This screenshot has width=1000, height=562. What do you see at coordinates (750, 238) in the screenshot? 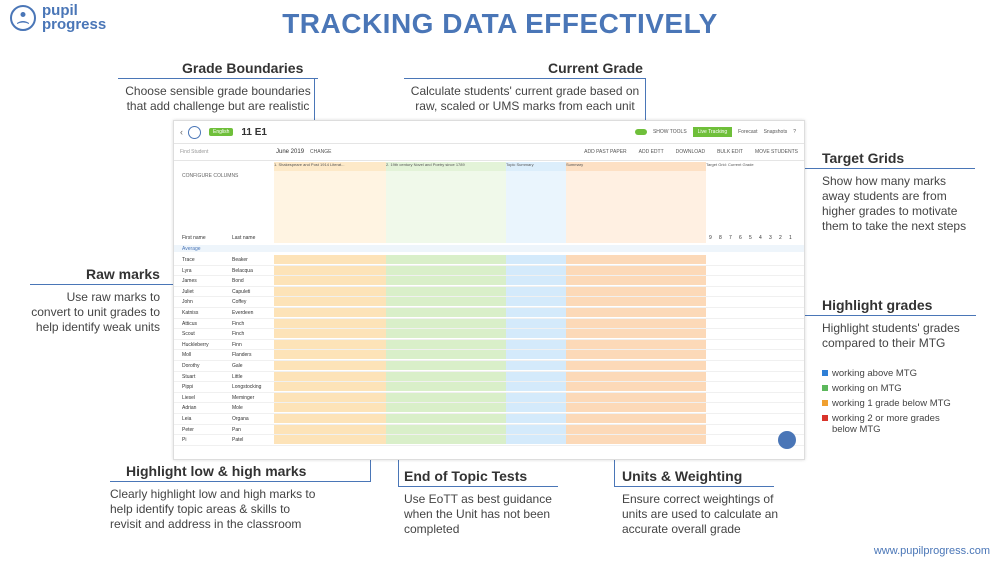
I see `target-grid-header: 5` at bounding box center [750, 238].